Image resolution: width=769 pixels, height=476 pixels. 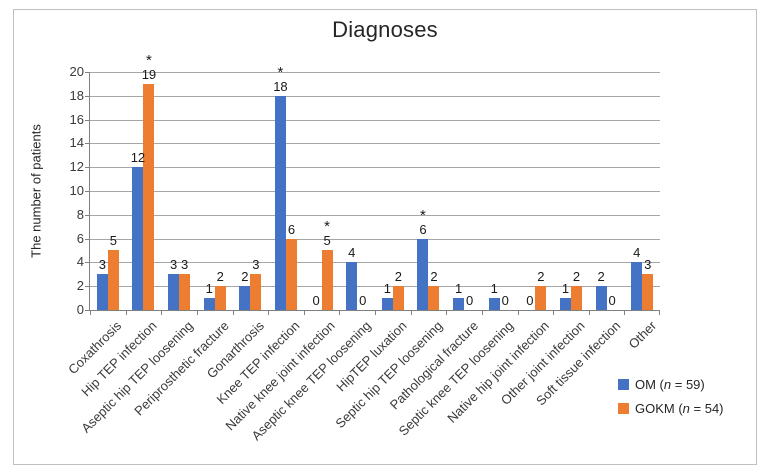 I want to click on y-tick-label: 2, so click(x=80, y=286).